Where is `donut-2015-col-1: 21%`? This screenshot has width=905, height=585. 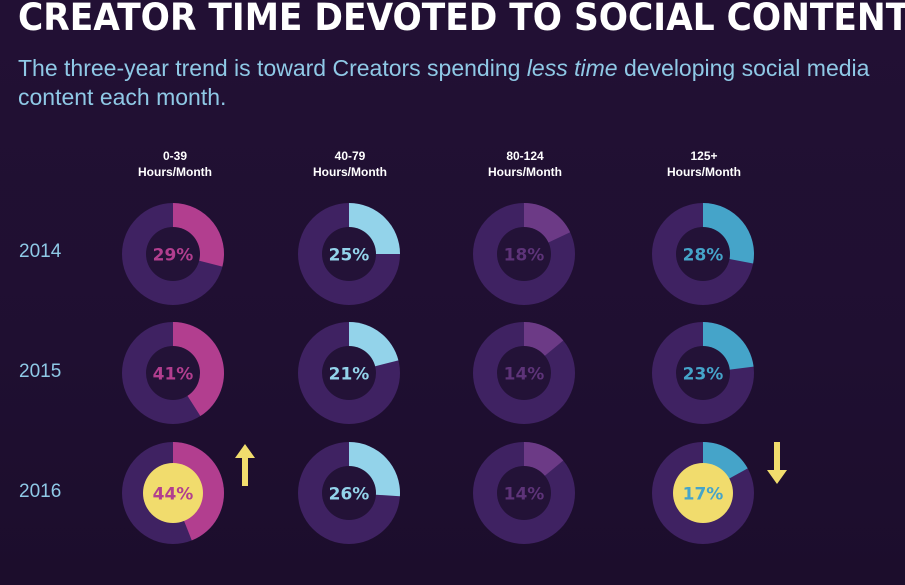
donut-2015-col-1: 21% is located at coordinates (349, 373).